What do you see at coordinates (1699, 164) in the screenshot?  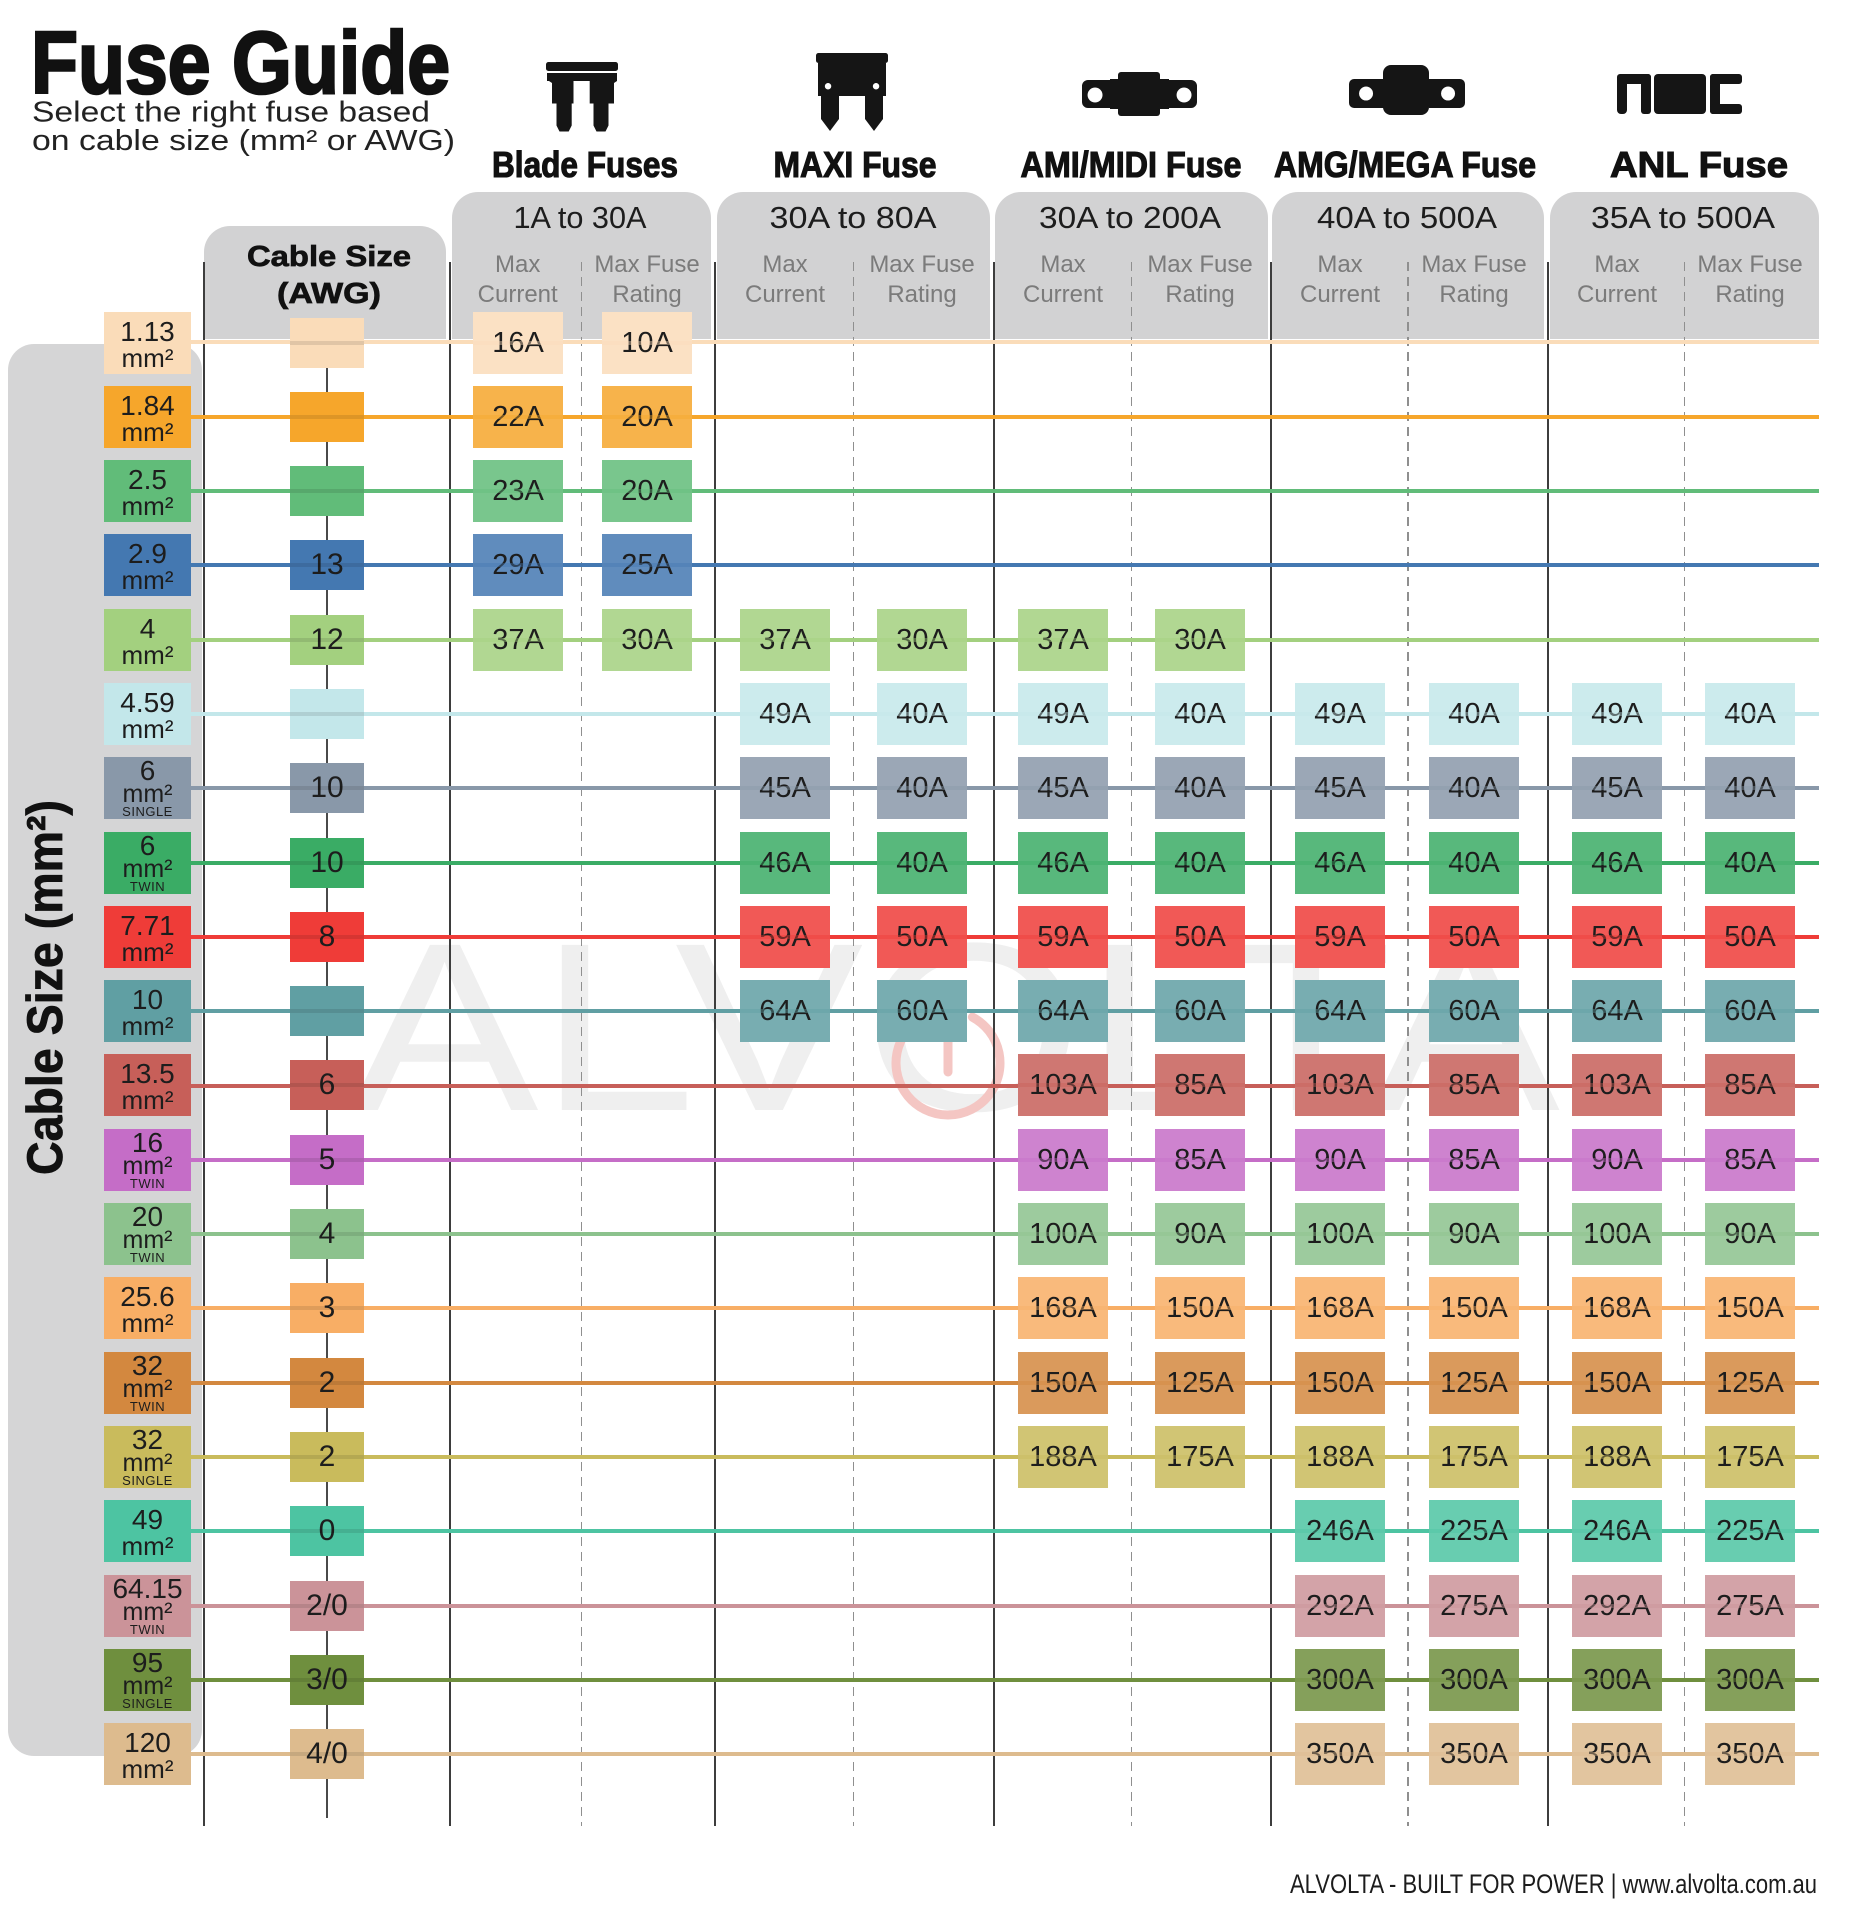 I see `svg-text: ANL Fuse` at bounding box center [1699, 164].